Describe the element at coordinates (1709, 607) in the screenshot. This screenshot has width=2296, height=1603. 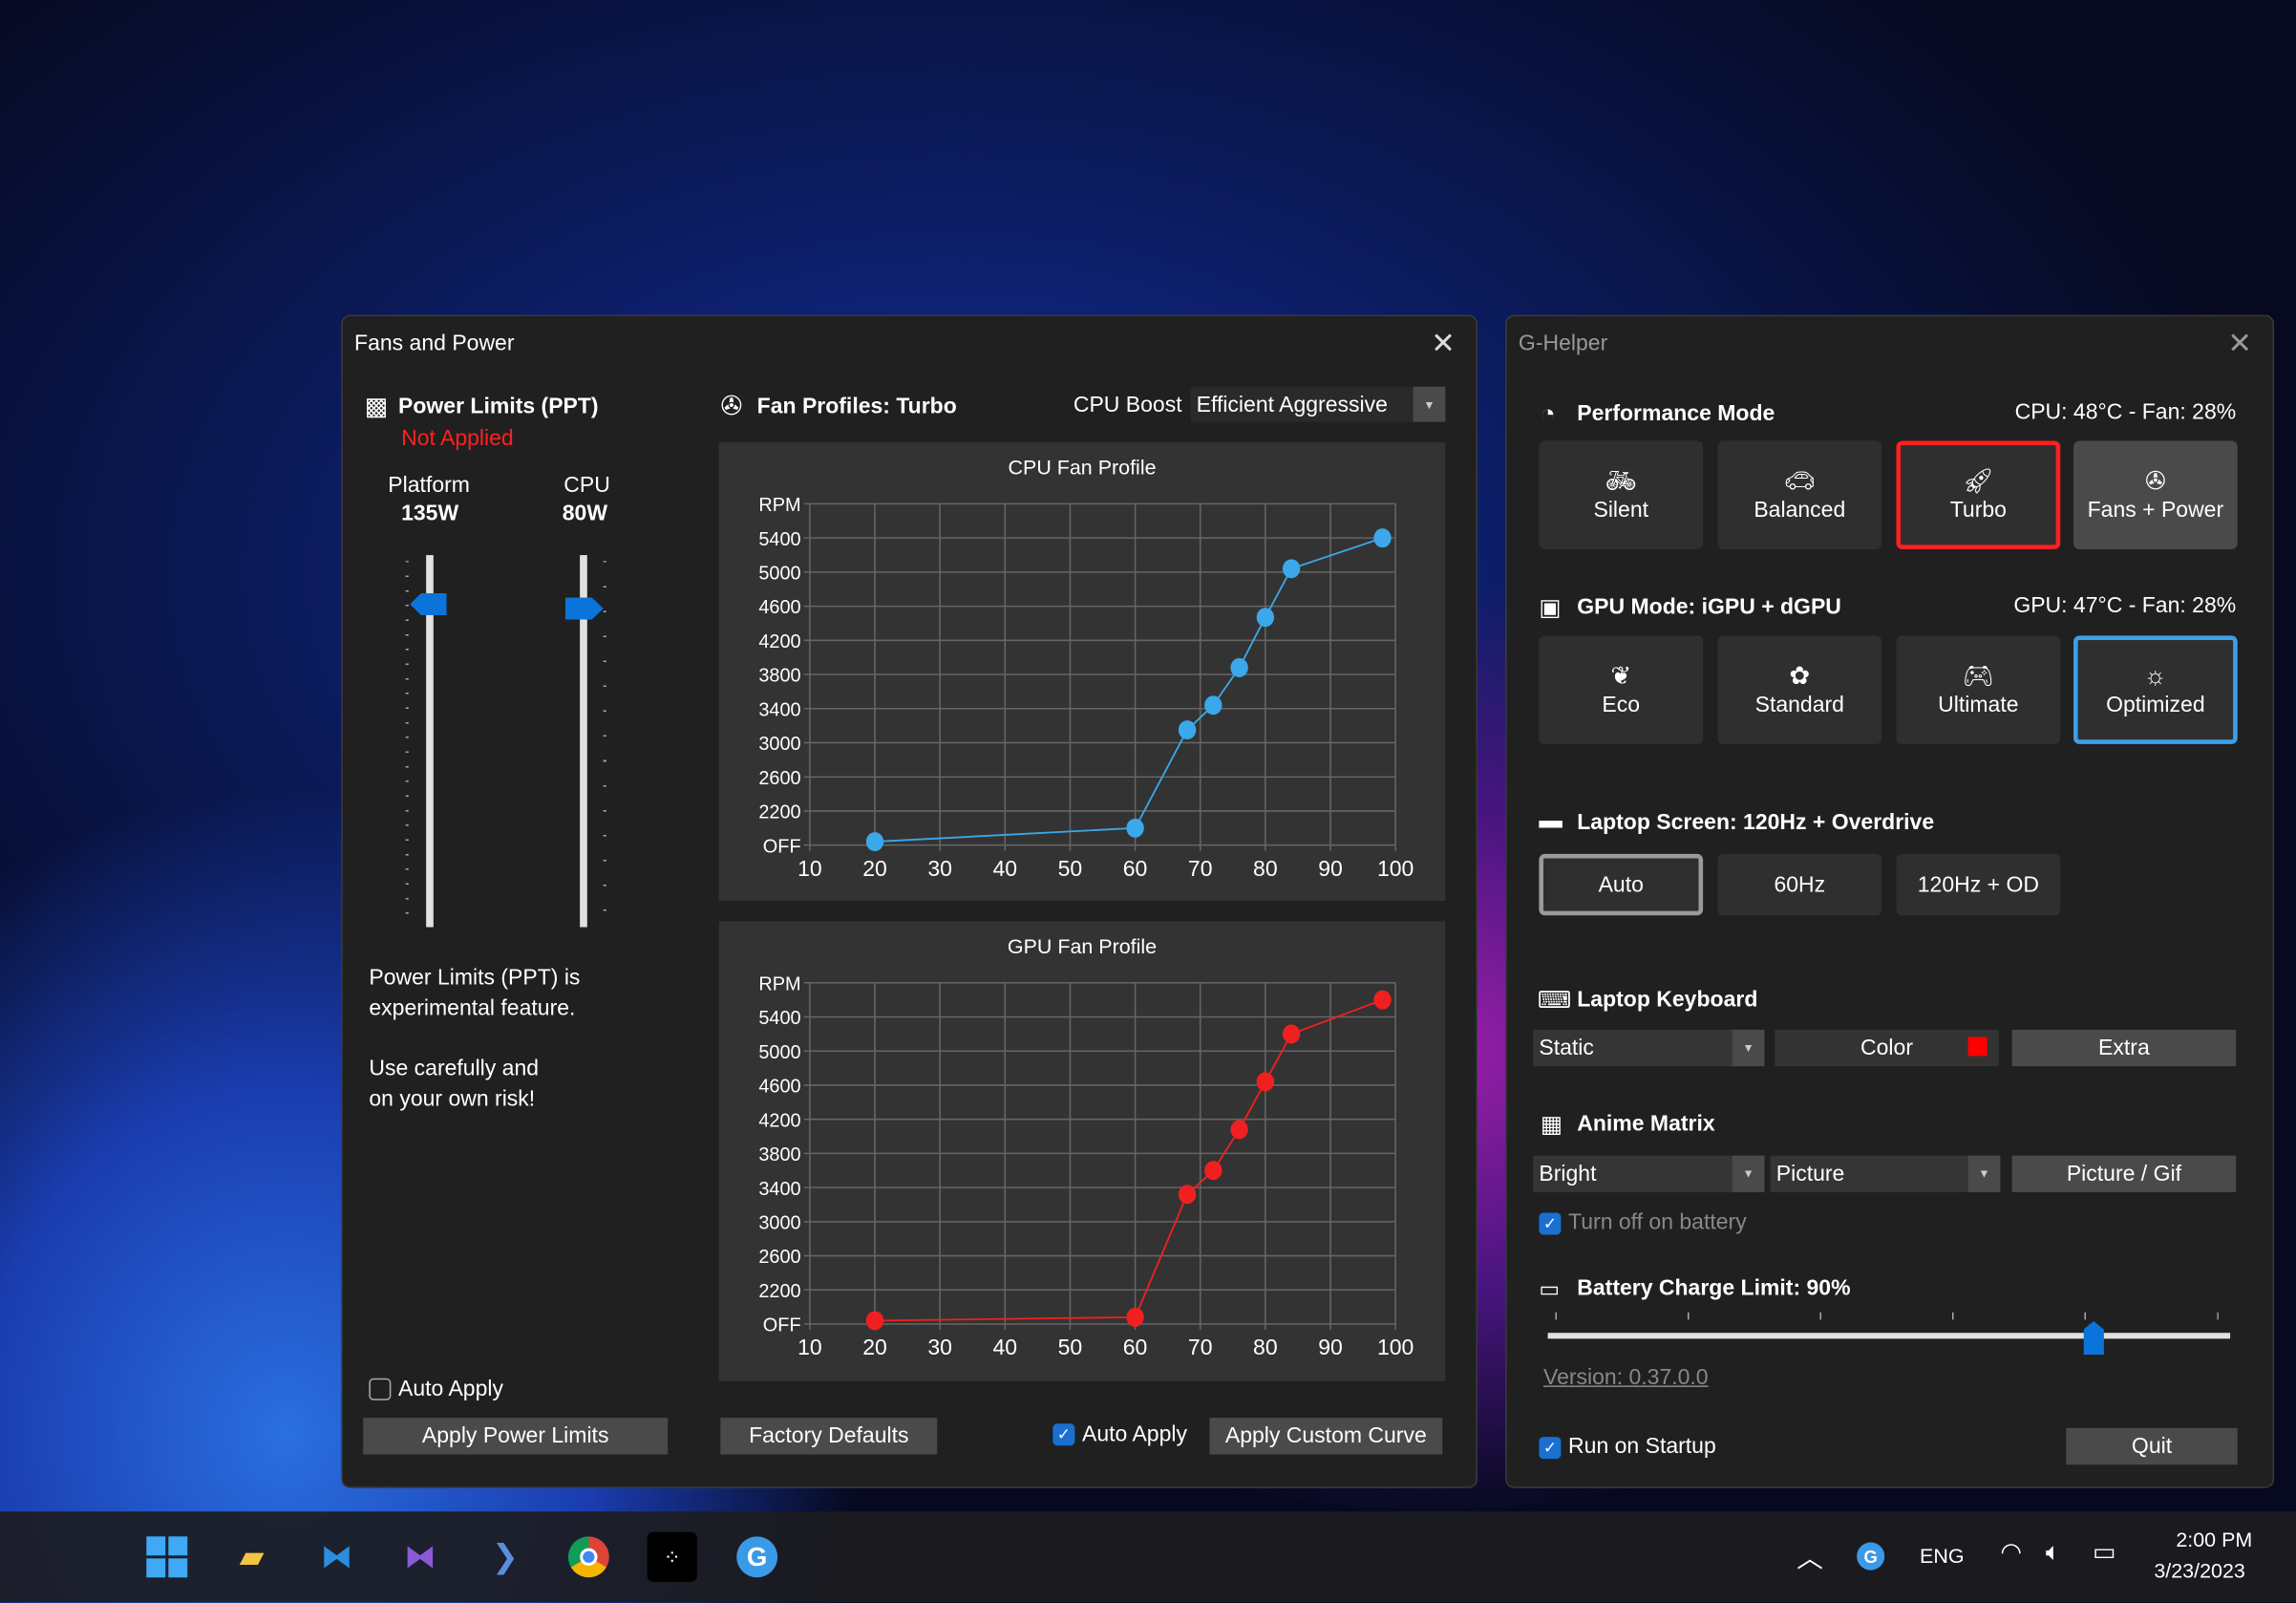
I see `gpu-mode-heading: GPU Mode: iGPU + dGPU` at that location.